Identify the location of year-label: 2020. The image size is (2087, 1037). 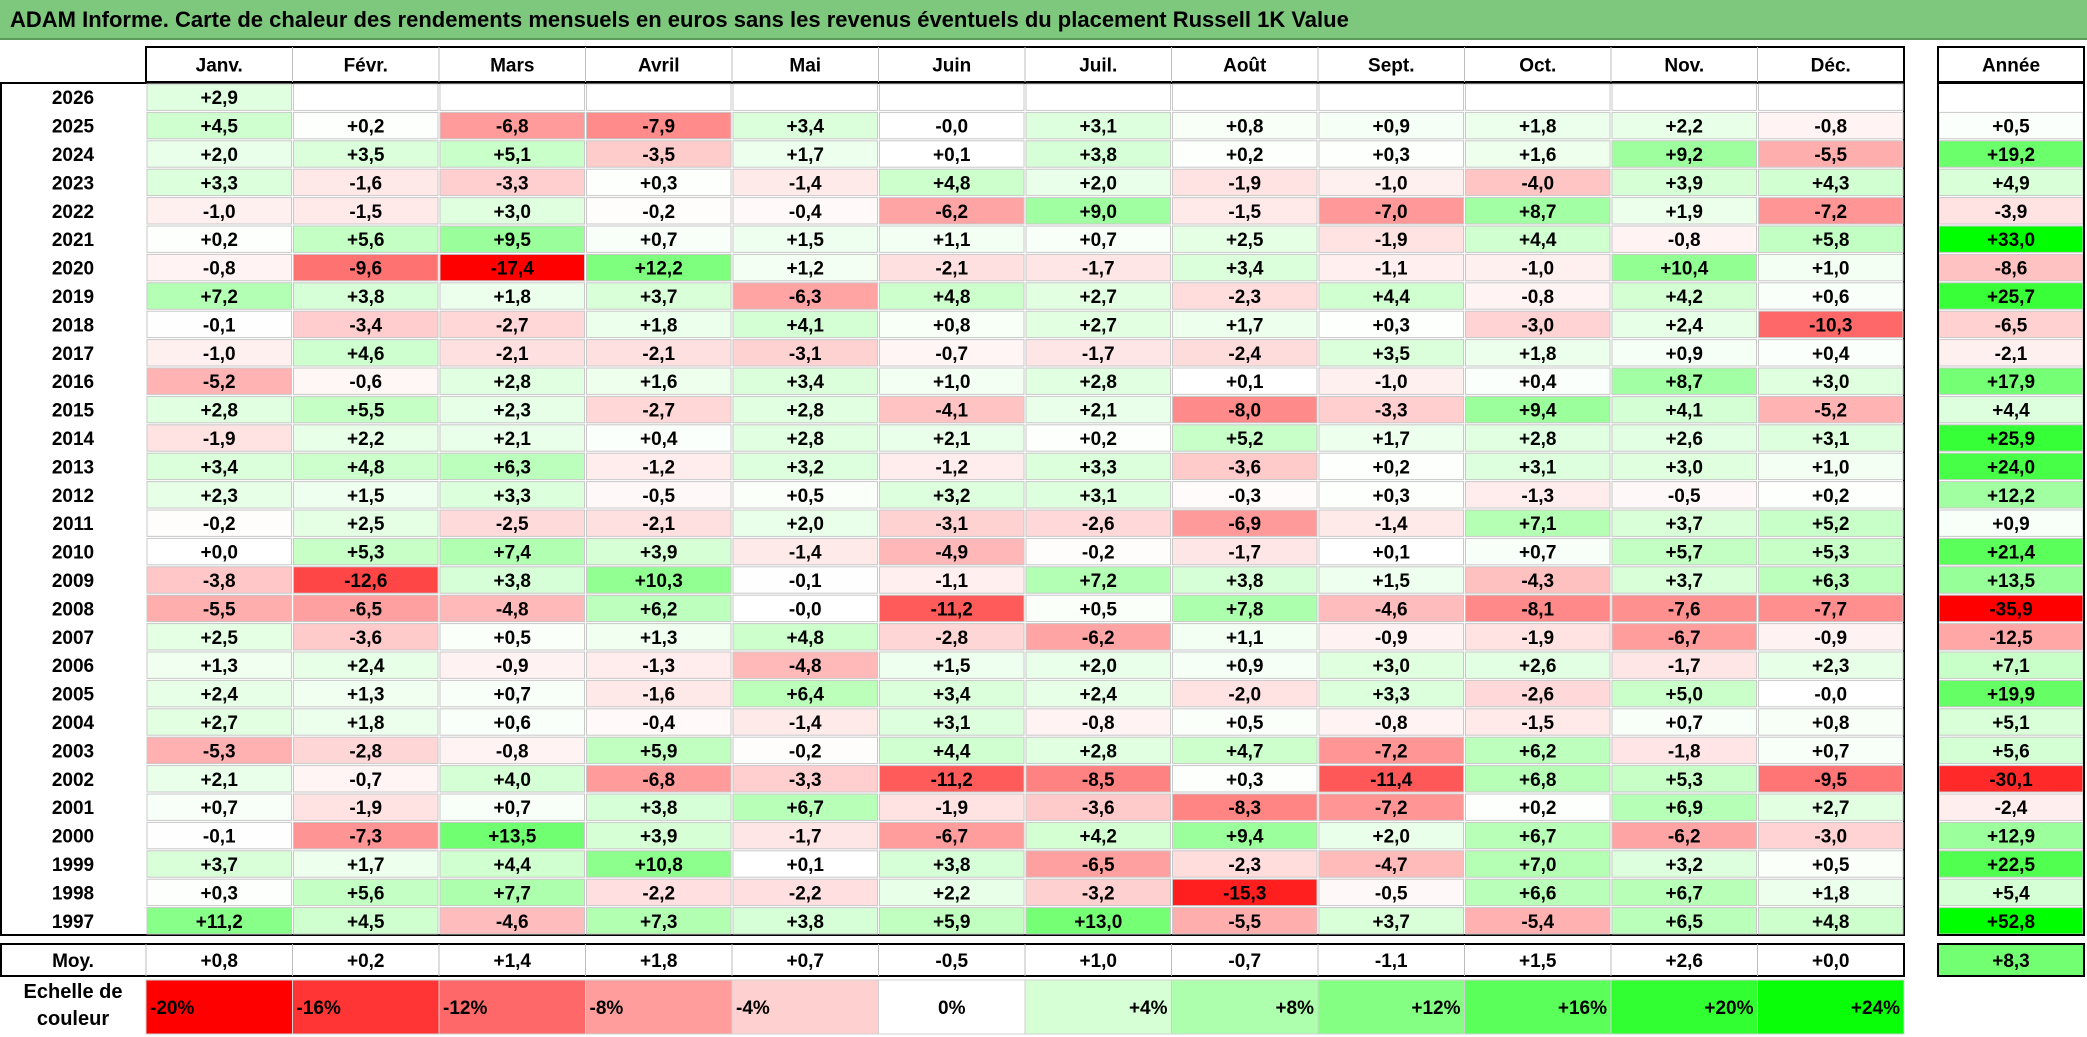
(73, 269).